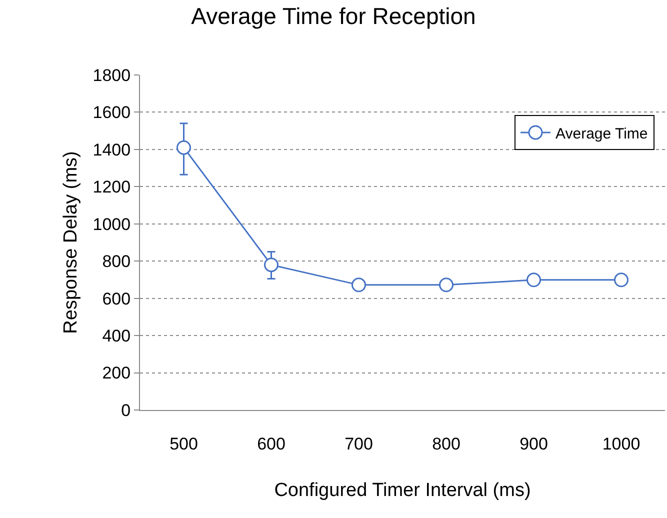  What do you see at coordinates (402, 491) in the screenshot?
I see `x-axis-title: Configured Timer Interval (ms)` at bounding box center [402, 491].